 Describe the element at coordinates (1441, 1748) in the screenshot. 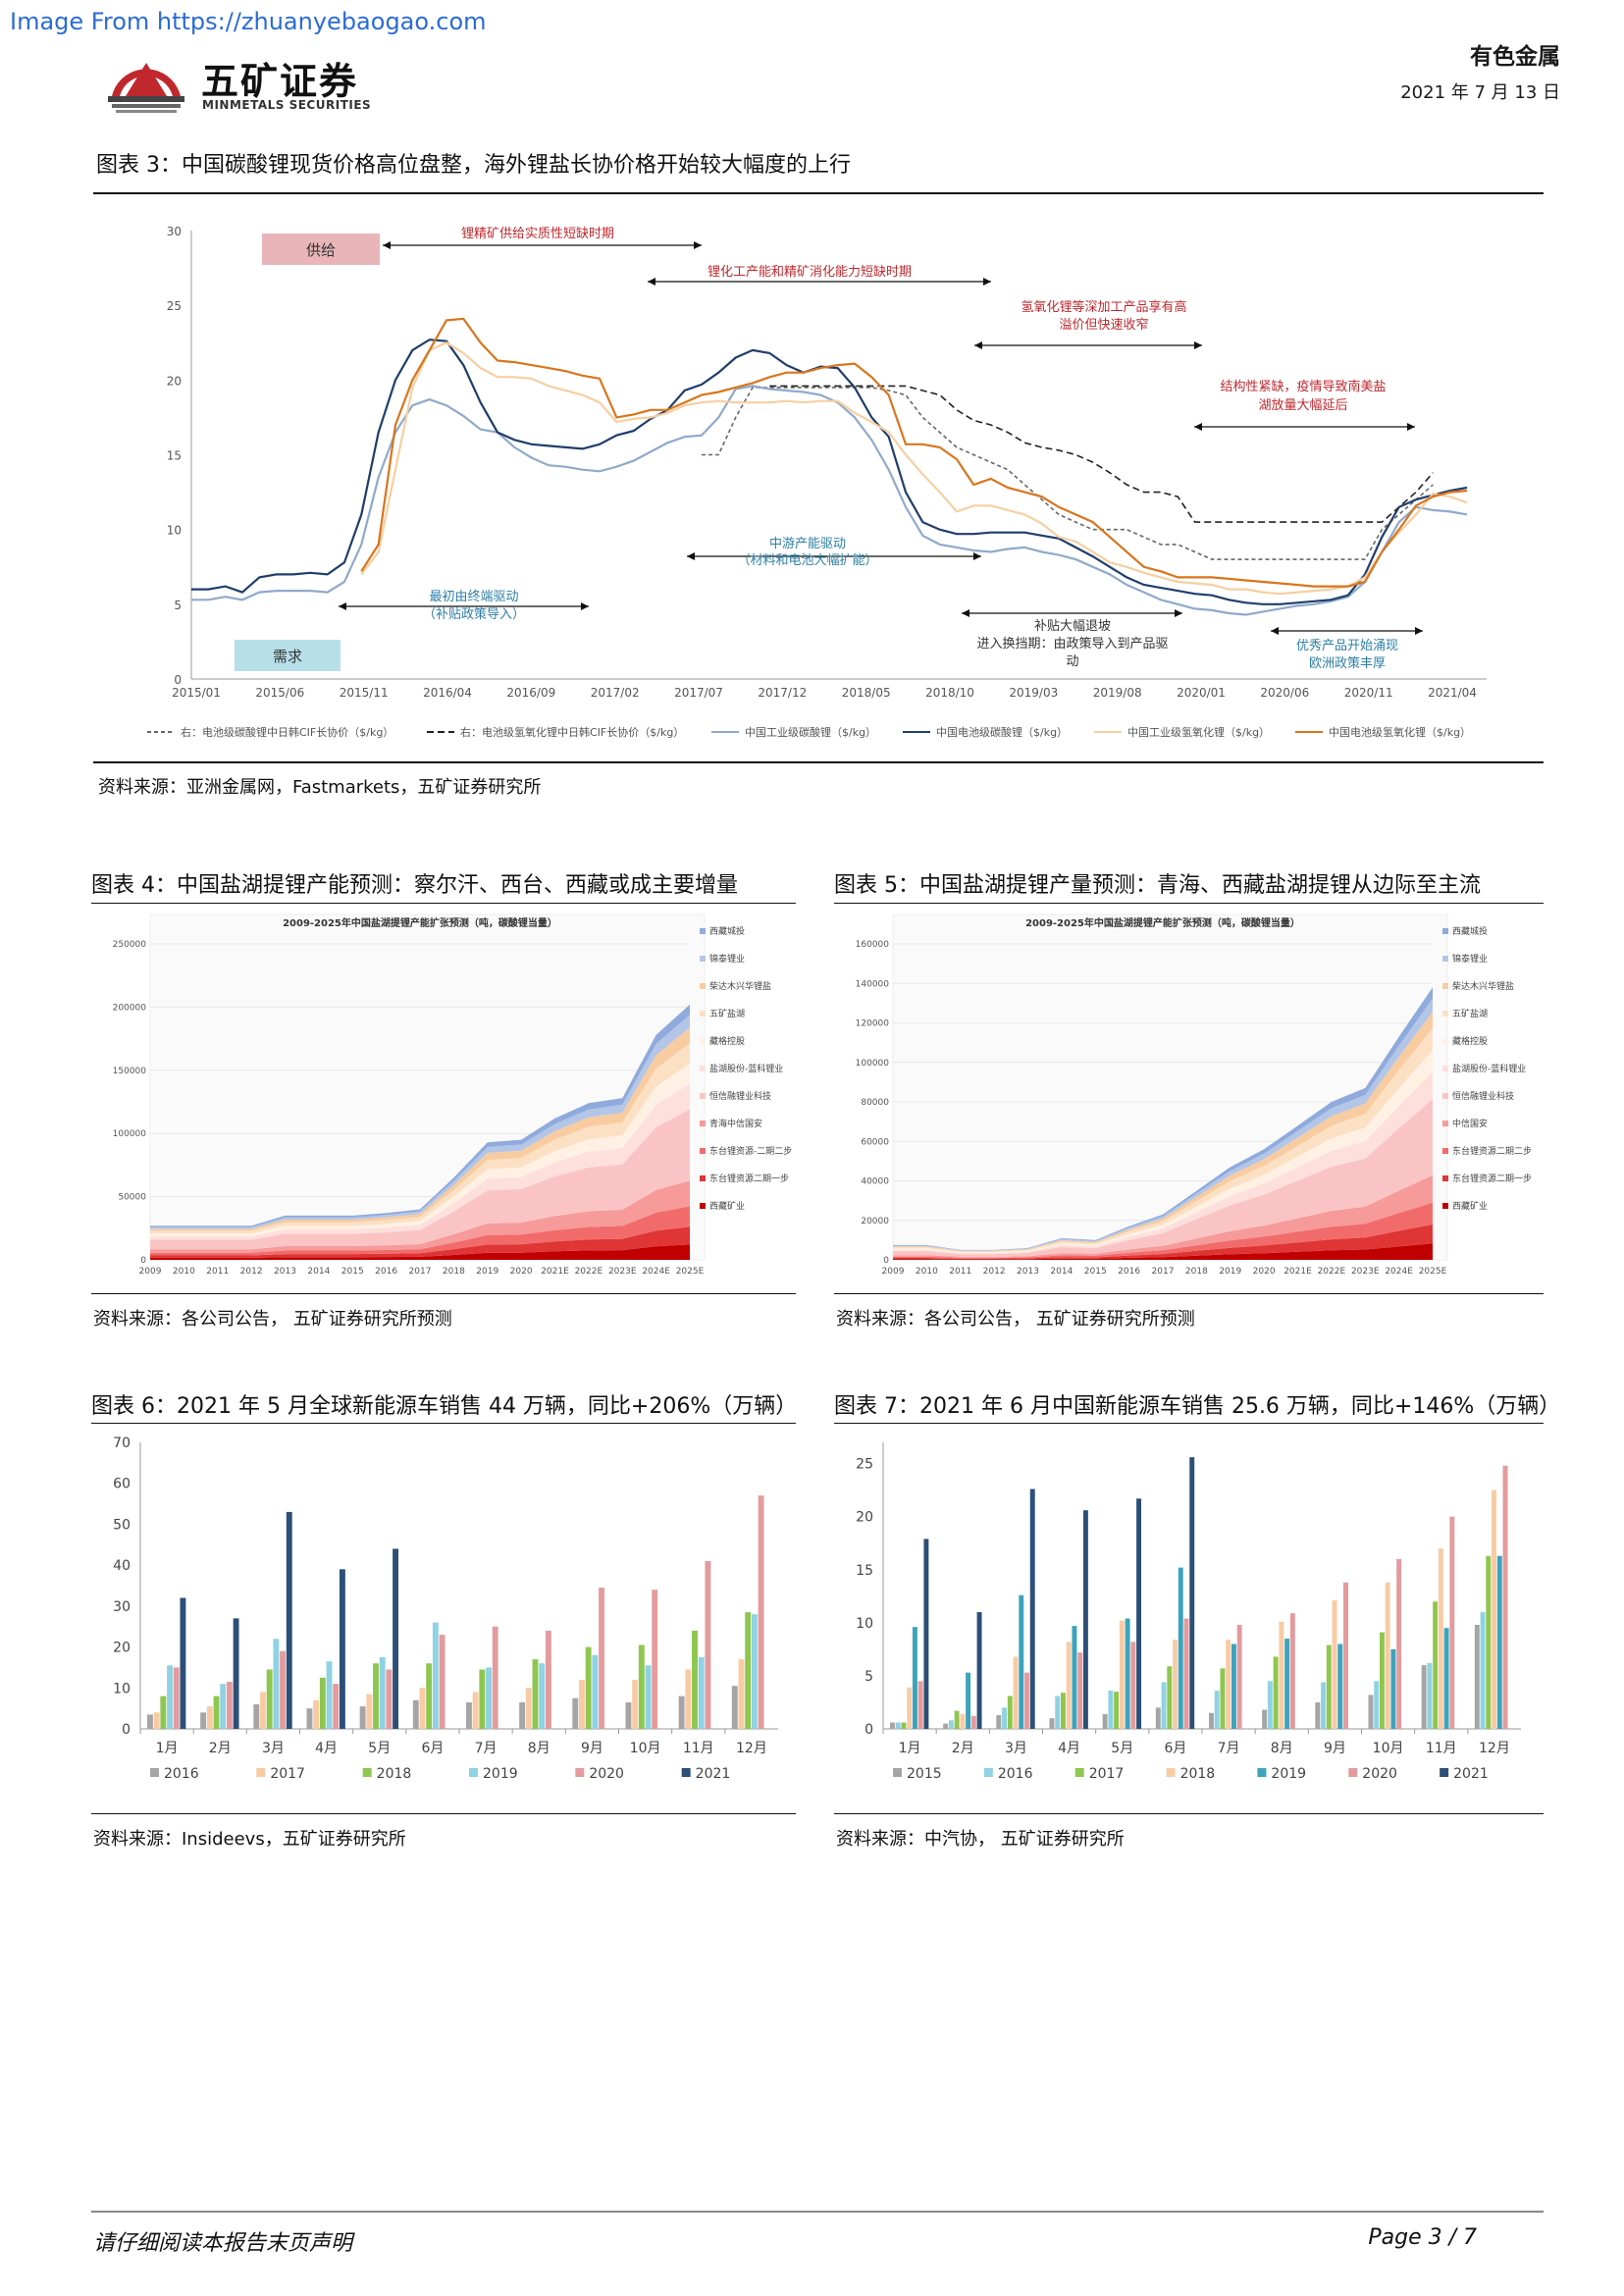

I see `x-tick-label: 11月` at that location.